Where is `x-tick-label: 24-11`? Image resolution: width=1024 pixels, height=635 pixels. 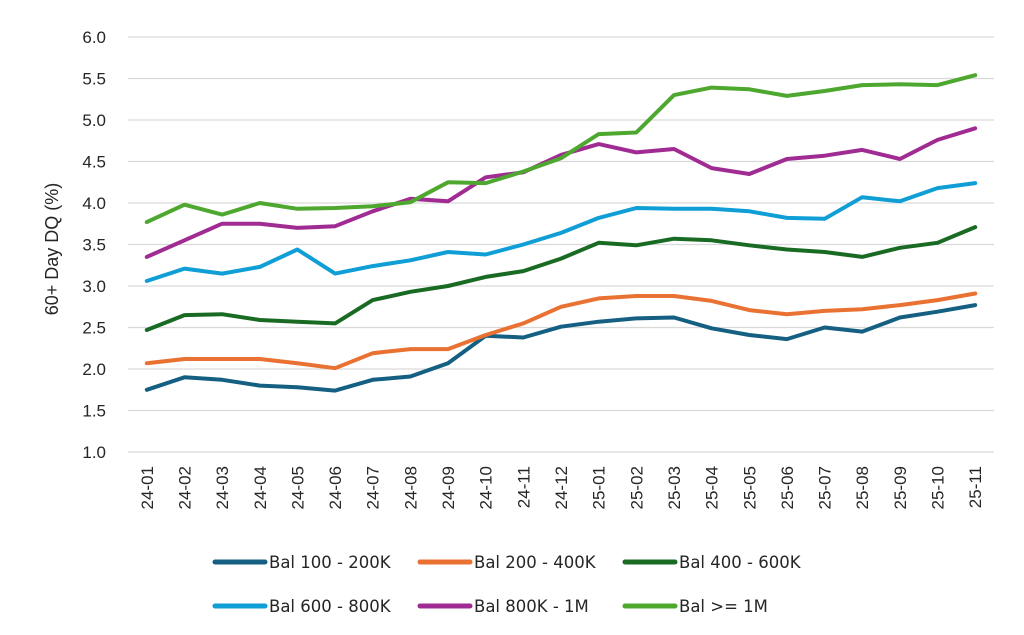 x-tick-label: 24-11 is located at coordinates (523, 487).